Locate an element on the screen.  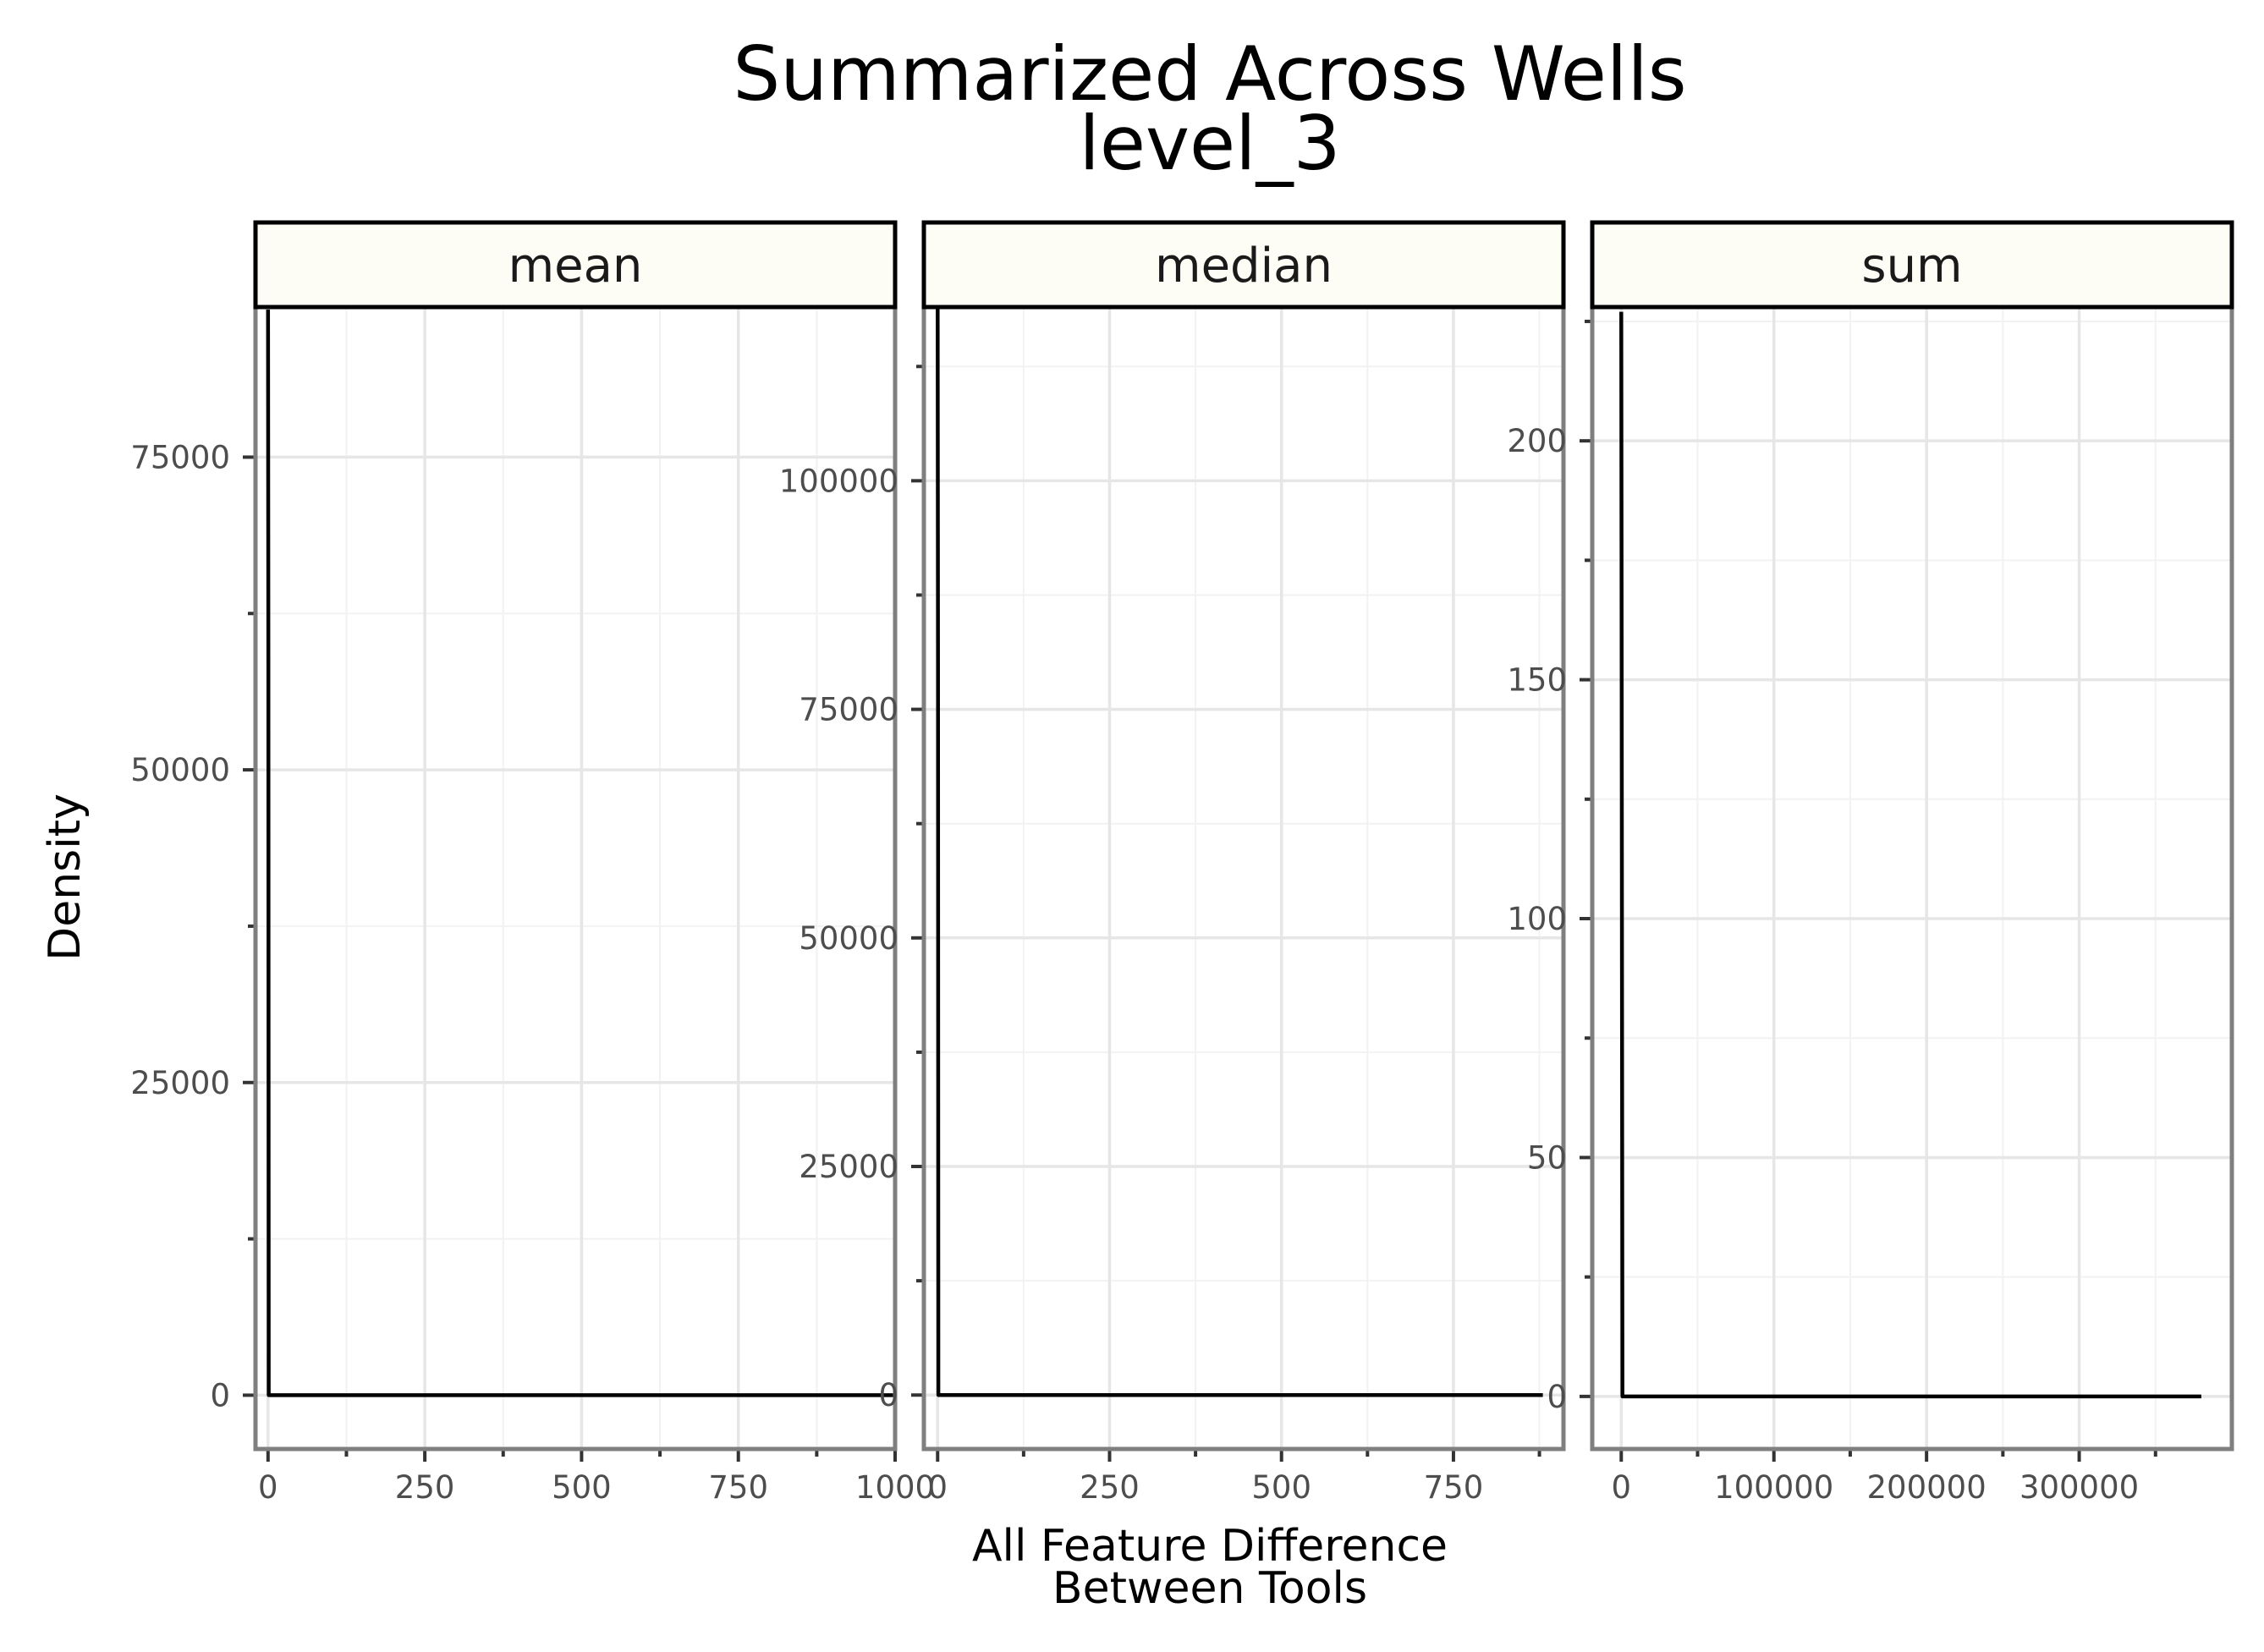
y-axis-title: Density is located at coordinates (65, 877).